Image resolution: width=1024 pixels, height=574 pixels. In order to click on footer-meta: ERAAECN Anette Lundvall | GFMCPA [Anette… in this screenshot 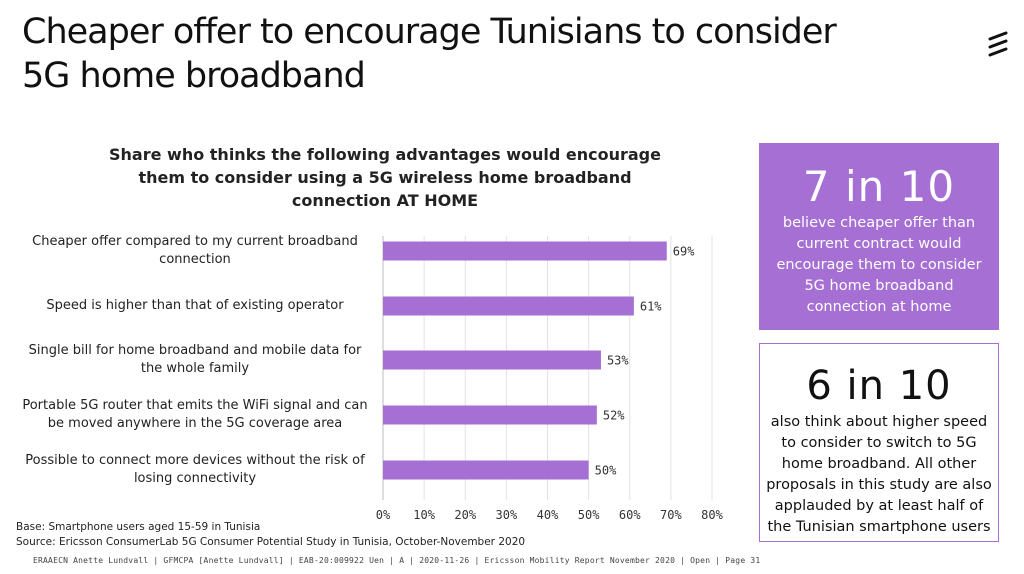, I will do `click(397, 560)`.